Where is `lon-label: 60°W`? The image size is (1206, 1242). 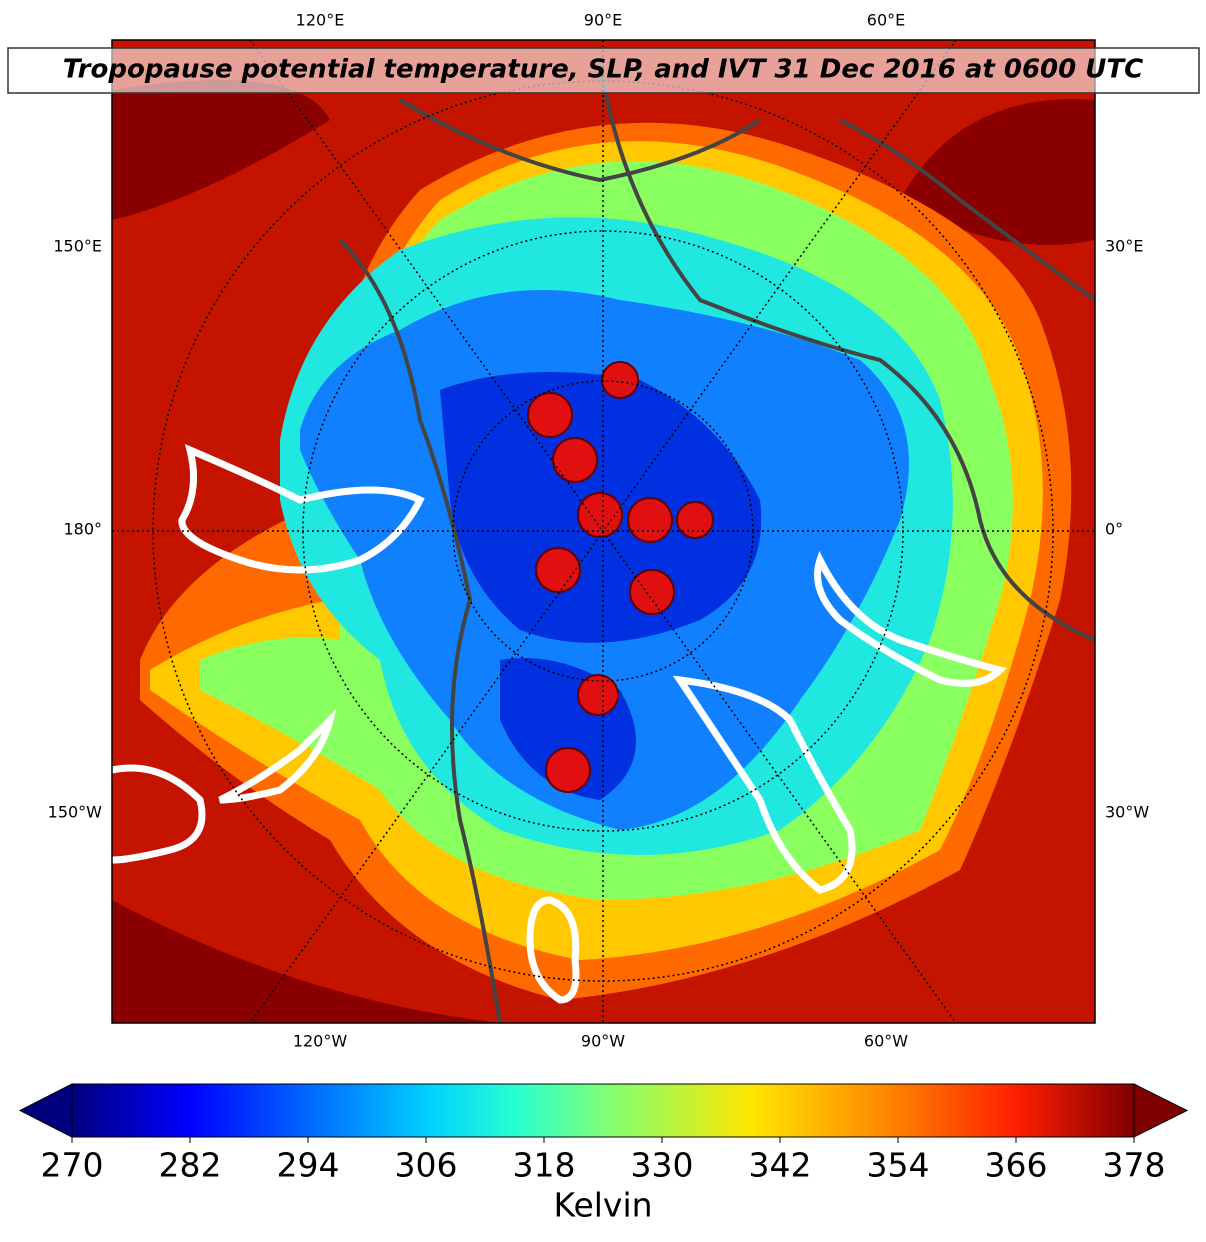 lon-label: 60°W is located at coordinates (886, 1041).